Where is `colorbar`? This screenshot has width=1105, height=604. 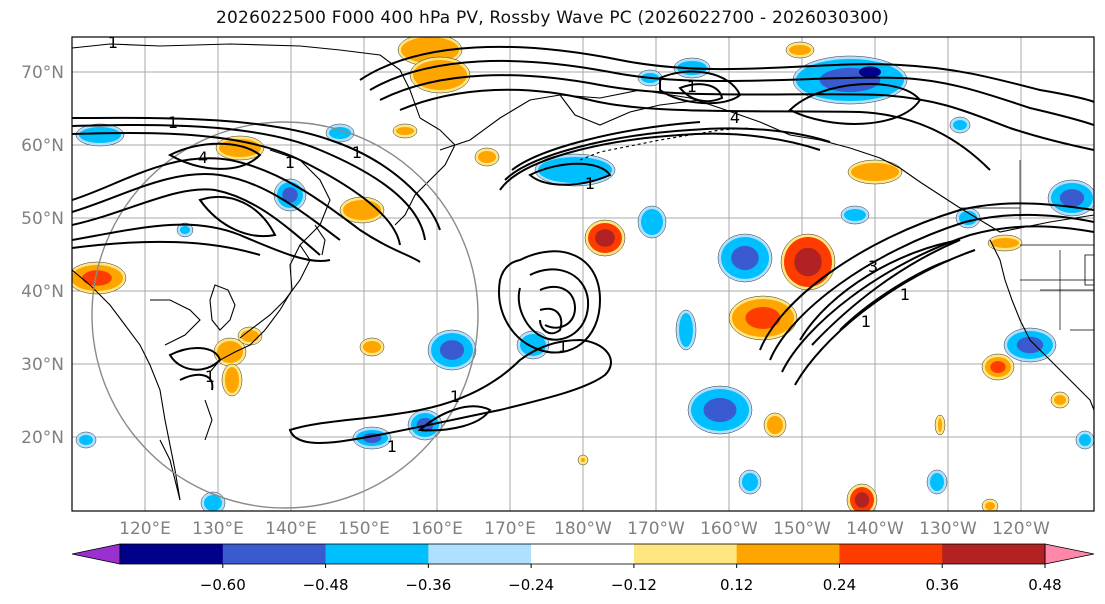
colorbar is located at coordinates (583, 554).